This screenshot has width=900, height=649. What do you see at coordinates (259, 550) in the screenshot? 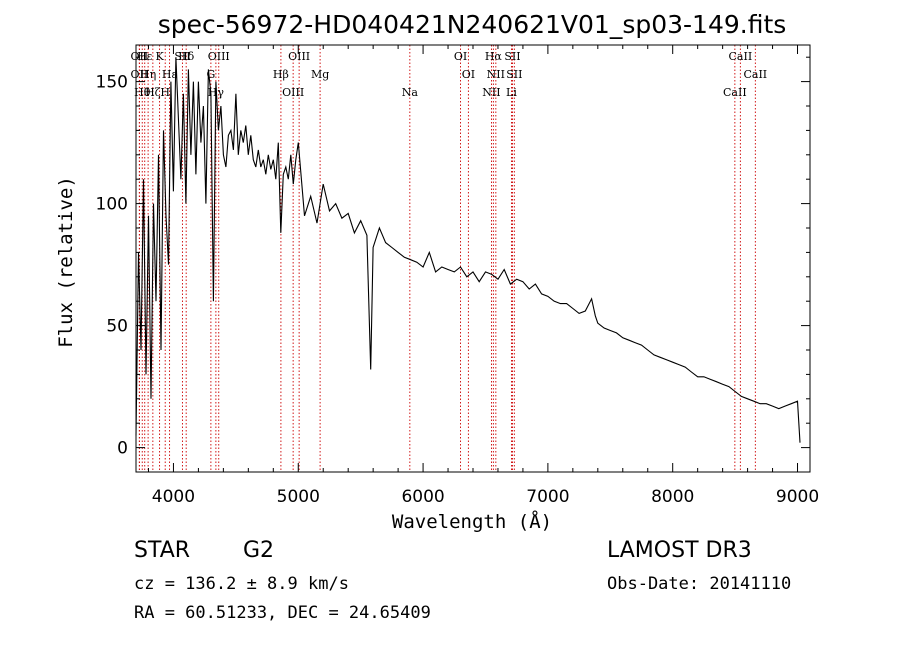
I see `subclass: G2` at bounding box center [259, 550].